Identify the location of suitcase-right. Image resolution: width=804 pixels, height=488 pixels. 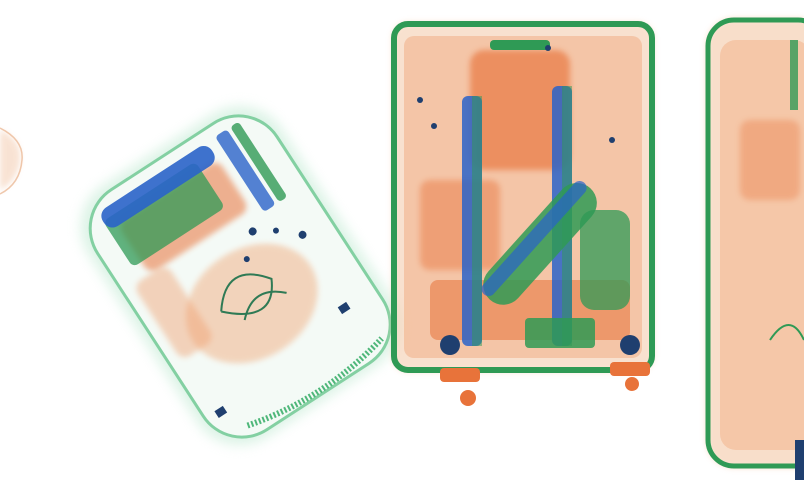
(754, 248).